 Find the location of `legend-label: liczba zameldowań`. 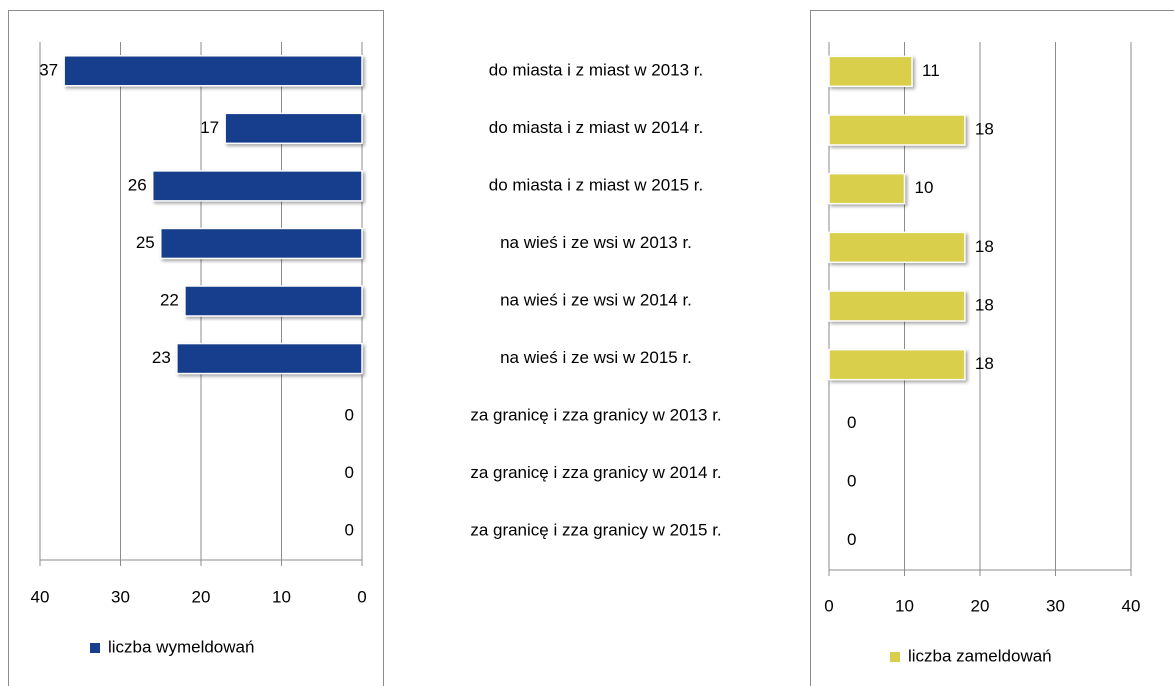

legend-label: liczba zameldowań is located at coordinates (980, 655).